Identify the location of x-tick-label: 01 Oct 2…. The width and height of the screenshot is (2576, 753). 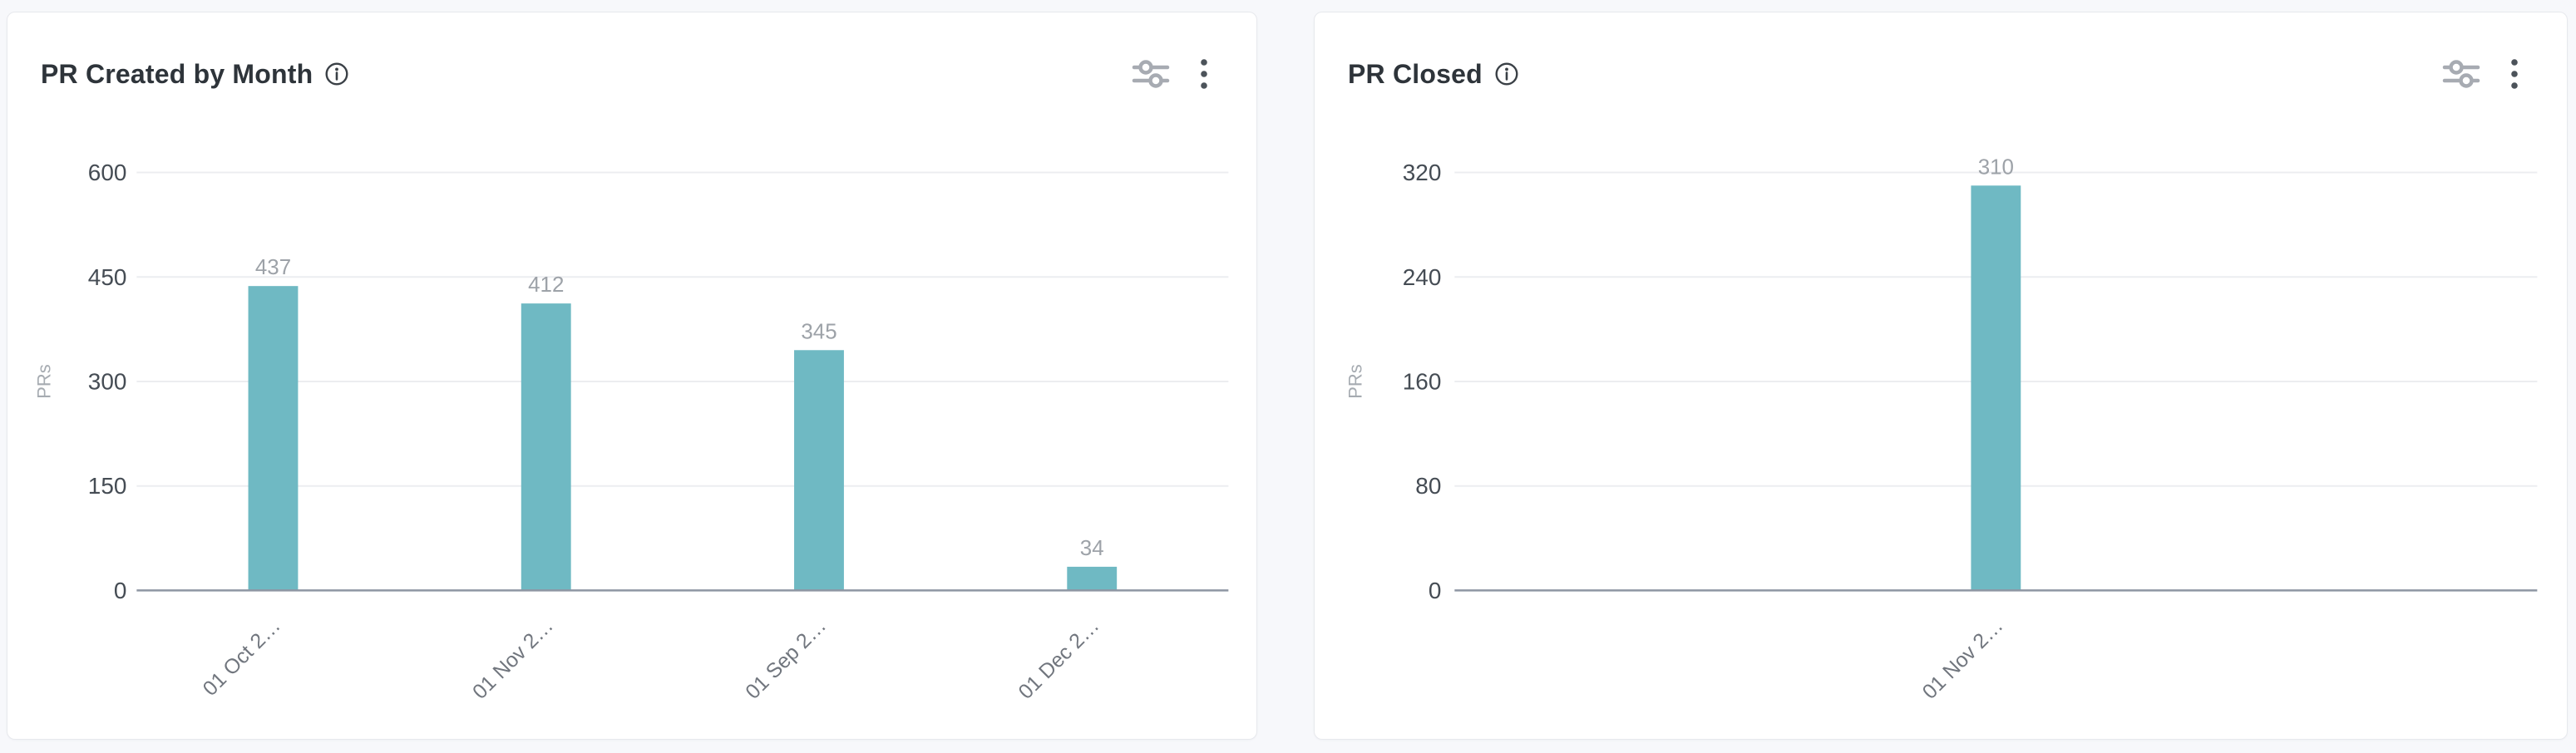
(242, 658).